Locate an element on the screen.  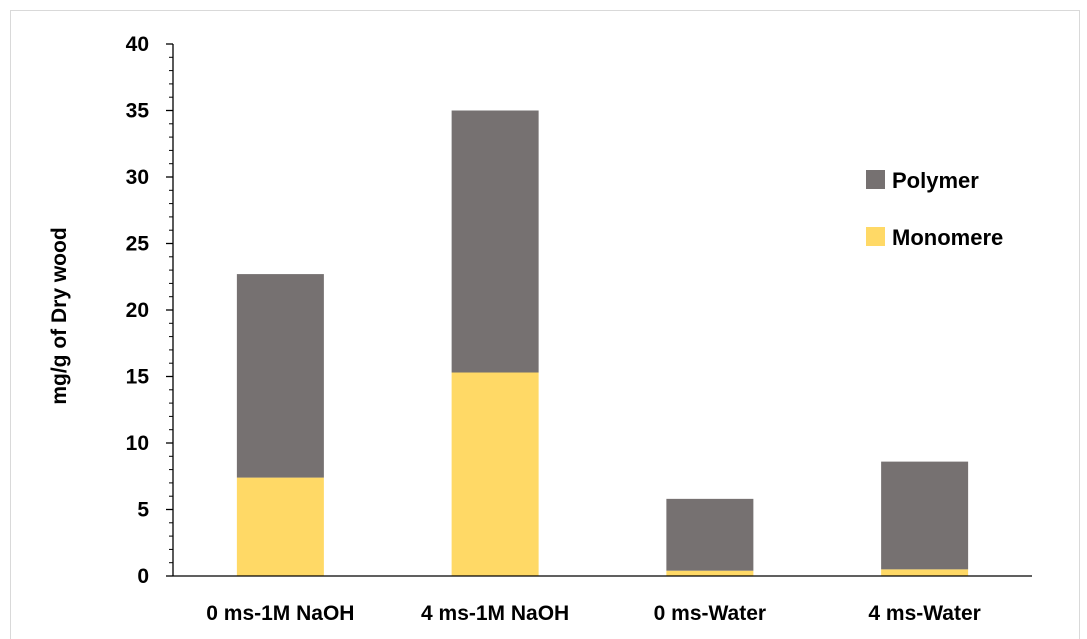
y-tick-label: 35 is located at coordinates (138, 111).